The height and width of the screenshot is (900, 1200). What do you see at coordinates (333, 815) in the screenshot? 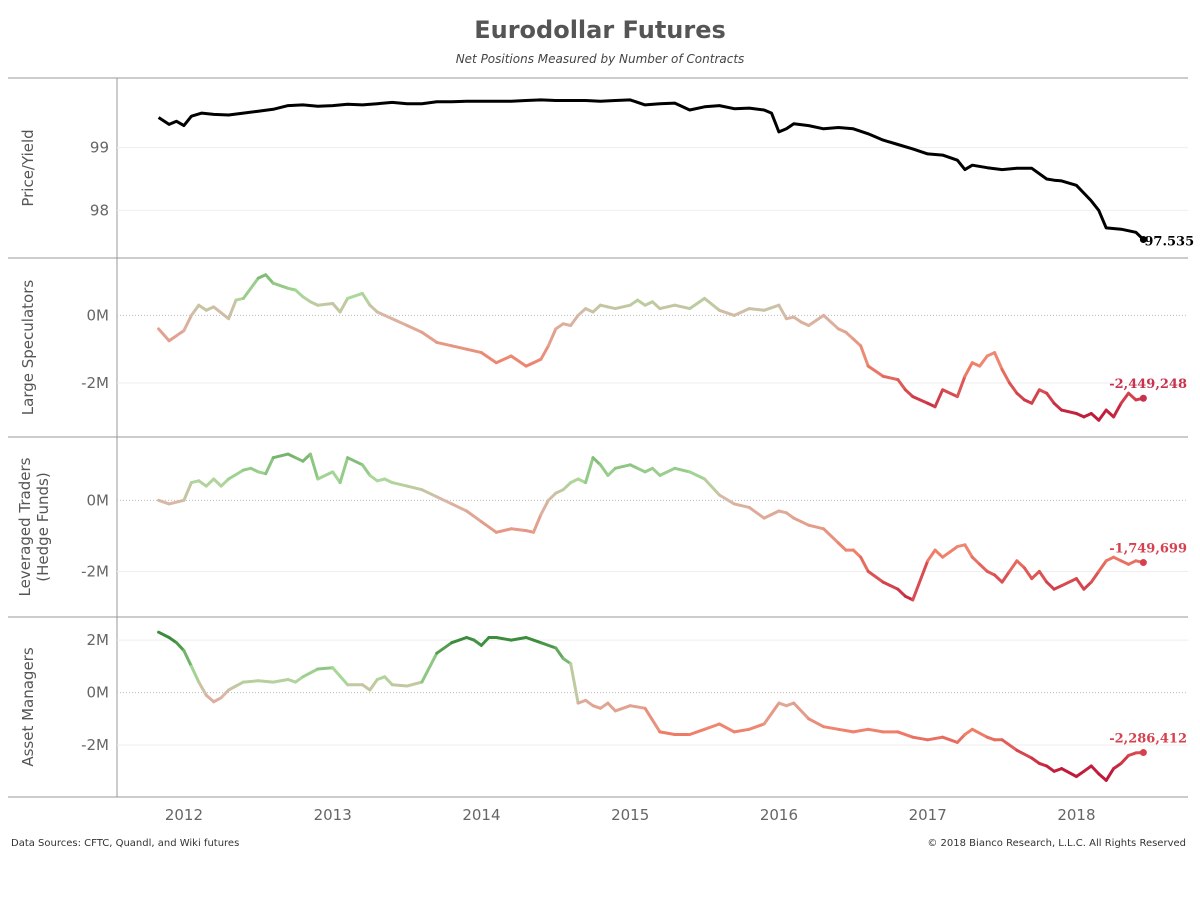
I see `x-tick-label: 2013` at bounding box center [333, 815].